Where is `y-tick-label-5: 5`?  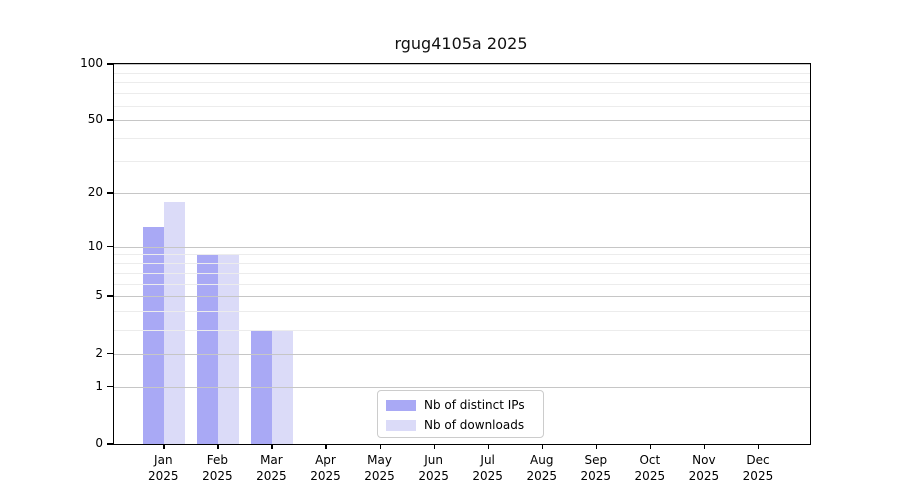 y-tick-label-5: 5 is located at coordinates (99, 295).